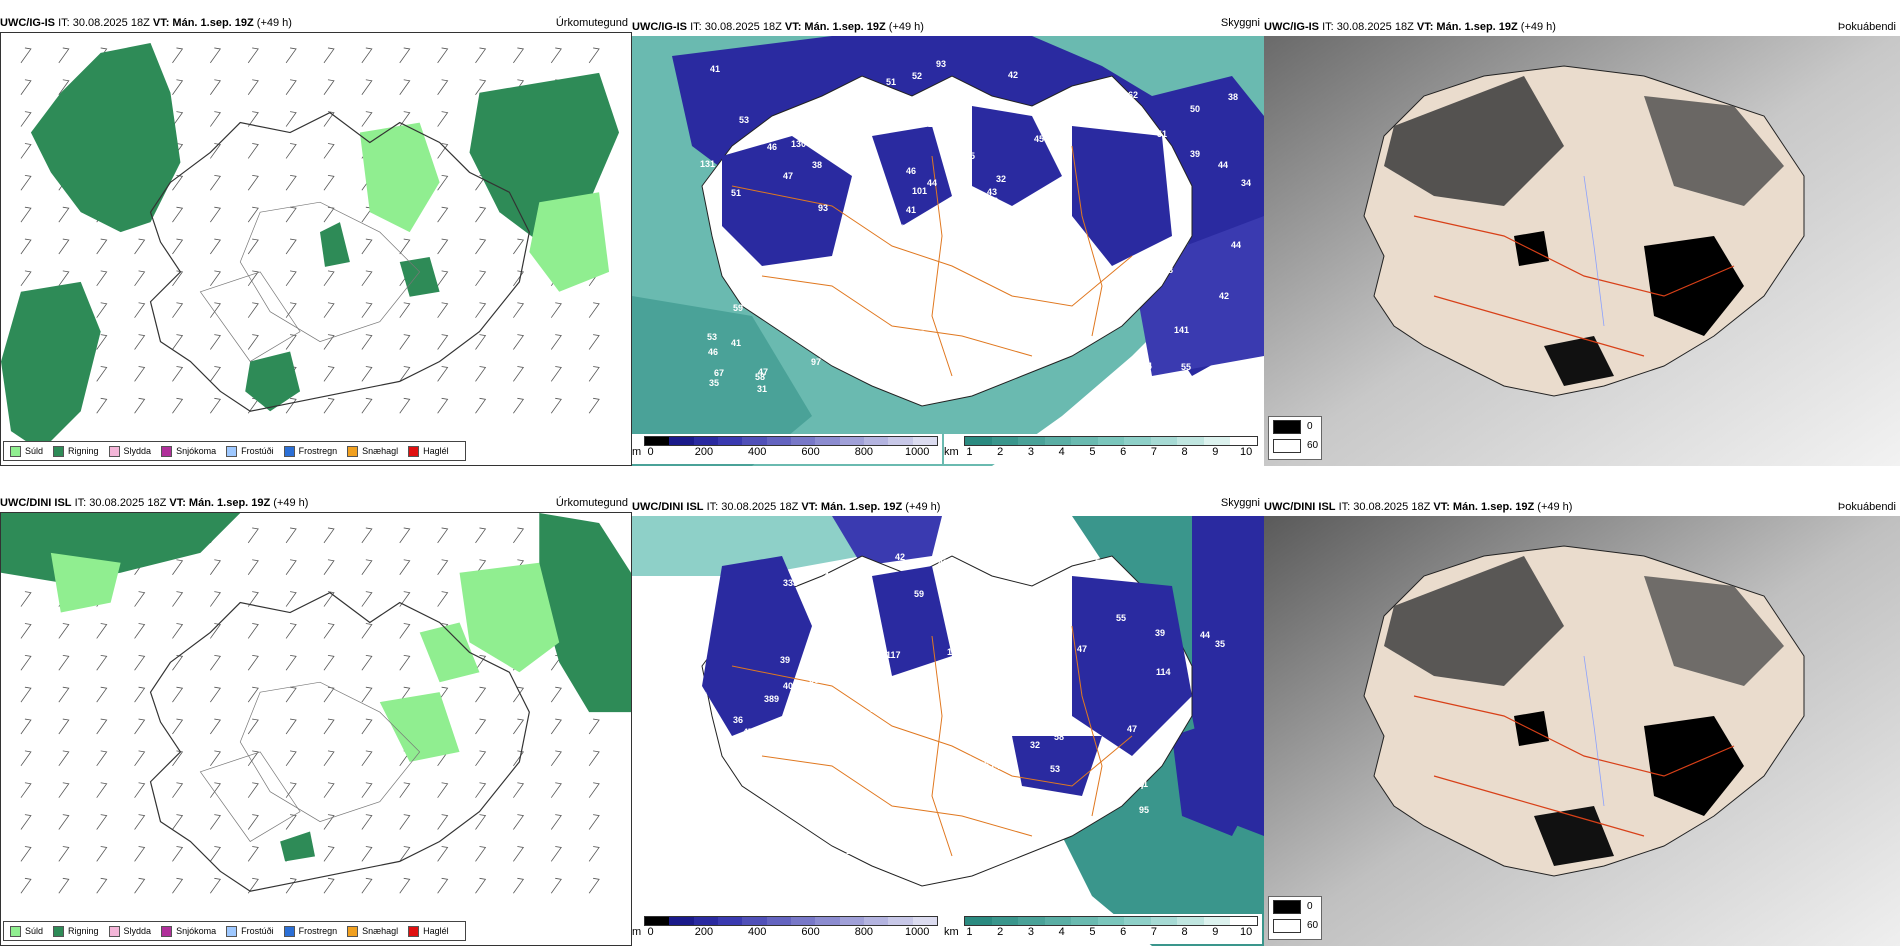 Image resolution: width=1900 pixels, height=950 pixels. What do you see at coordinates (1223, 165) in the screenshot?
I see `visibility-value-label: 44` at bounding box center [1223, 165].